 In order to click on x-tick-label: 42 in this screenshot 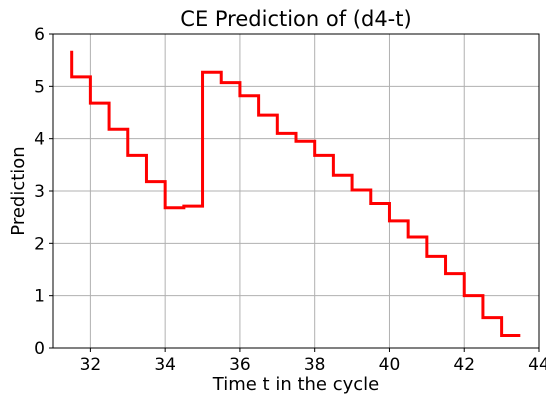, I will do `click(464, 365)`.